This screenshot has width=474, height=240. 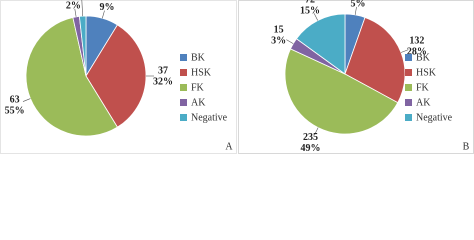 What do you see at coordinates (229, 146) in the screenshot?
I see `panel-label: A` at bounding box center [229, 146].